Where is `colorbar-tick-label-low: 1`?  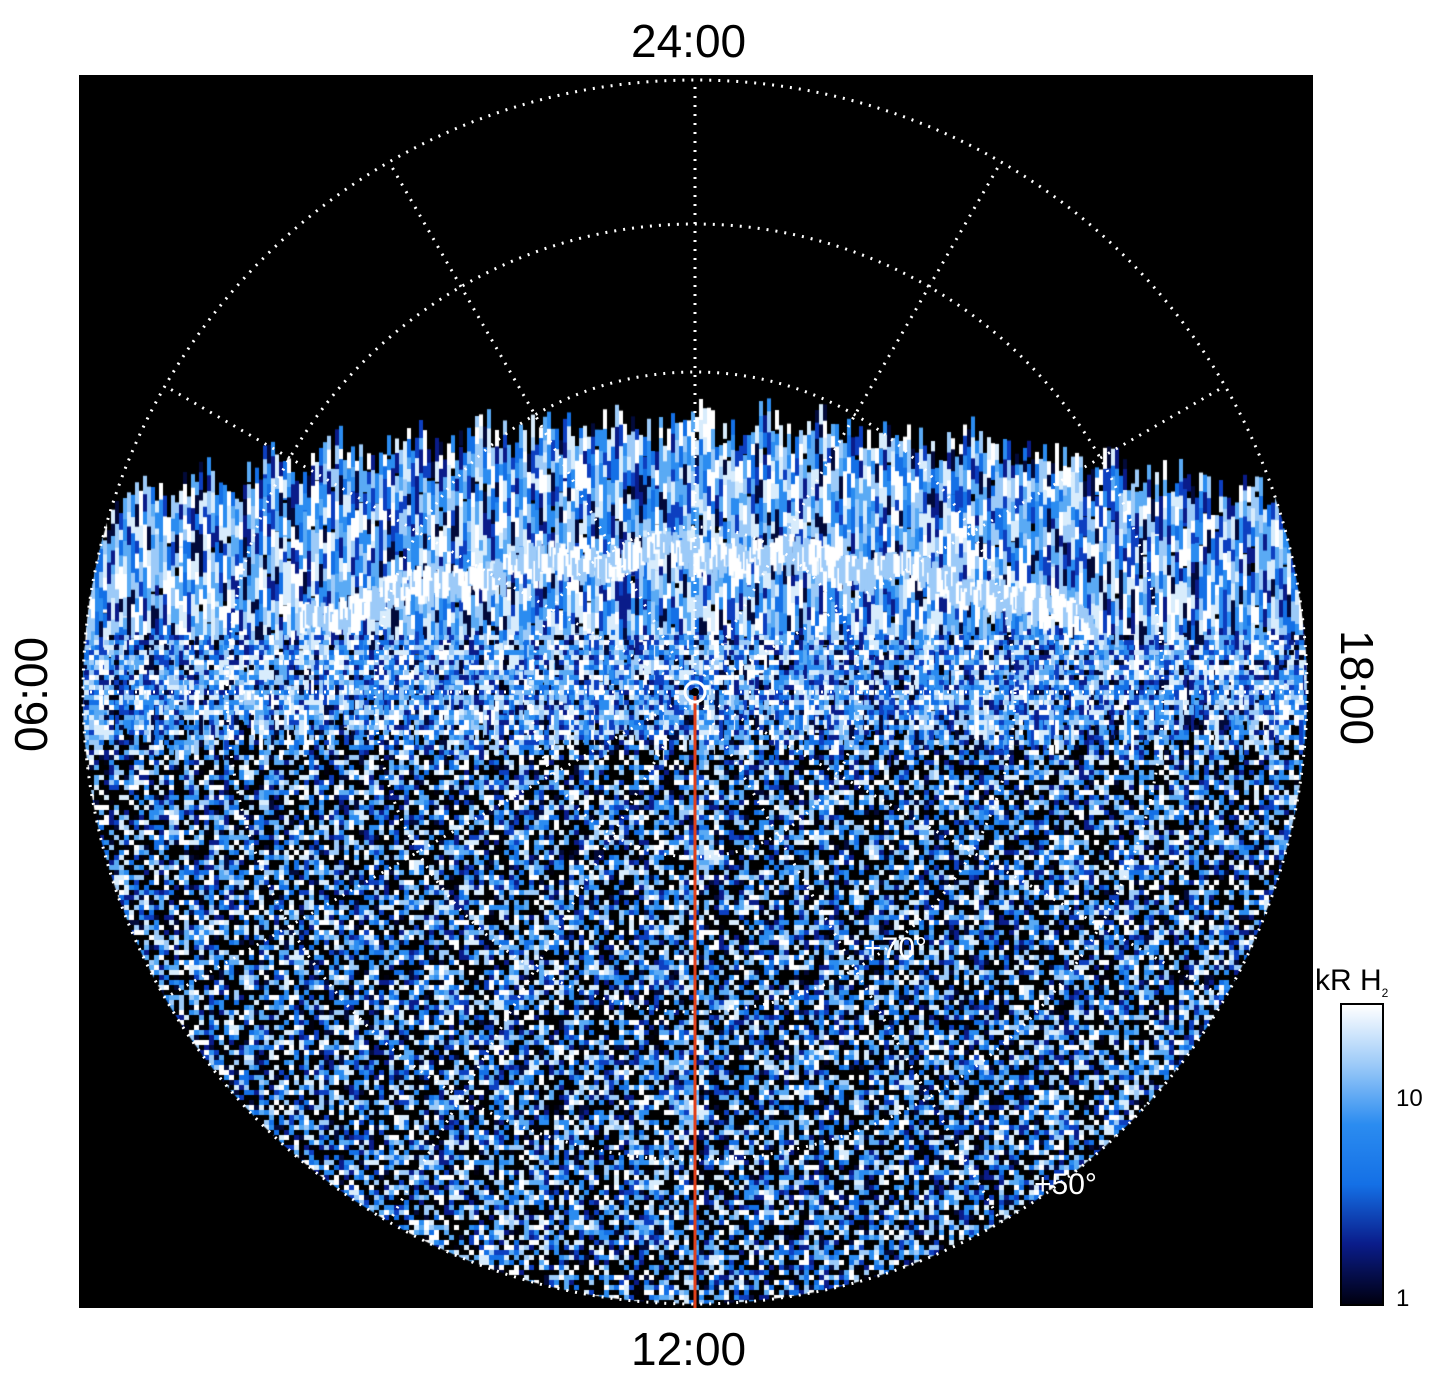 colorbar-tick-label-low: 1 is located at coordinates (1403, 1298).